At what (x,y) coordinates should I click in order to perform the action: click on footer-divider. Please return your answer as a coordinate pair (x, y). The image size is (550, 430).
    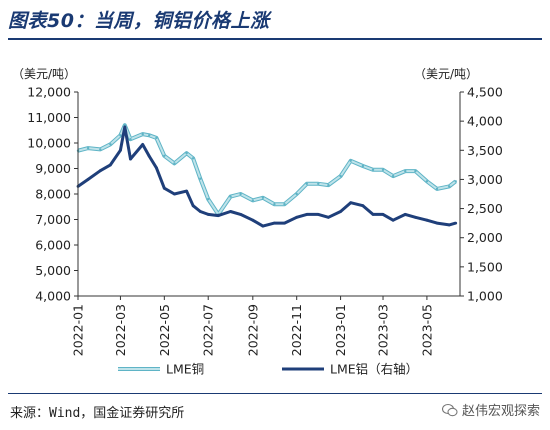
    Looking at the image, I should click on (275, 393).